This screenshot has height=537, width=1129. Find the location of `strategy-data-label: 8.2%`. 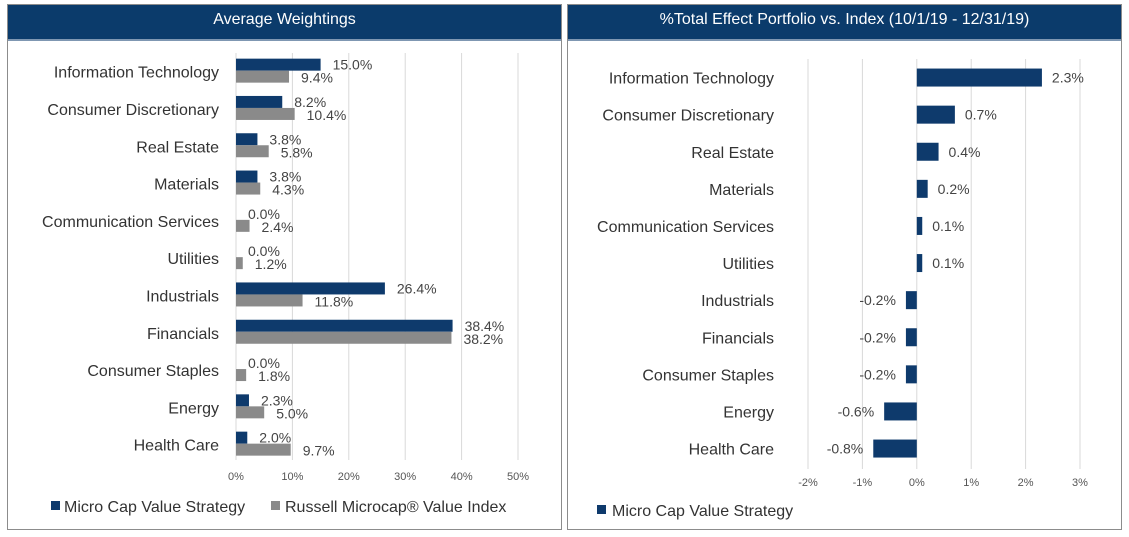

strategy-data-label: 8.2% is located at coordinates (310, 102).